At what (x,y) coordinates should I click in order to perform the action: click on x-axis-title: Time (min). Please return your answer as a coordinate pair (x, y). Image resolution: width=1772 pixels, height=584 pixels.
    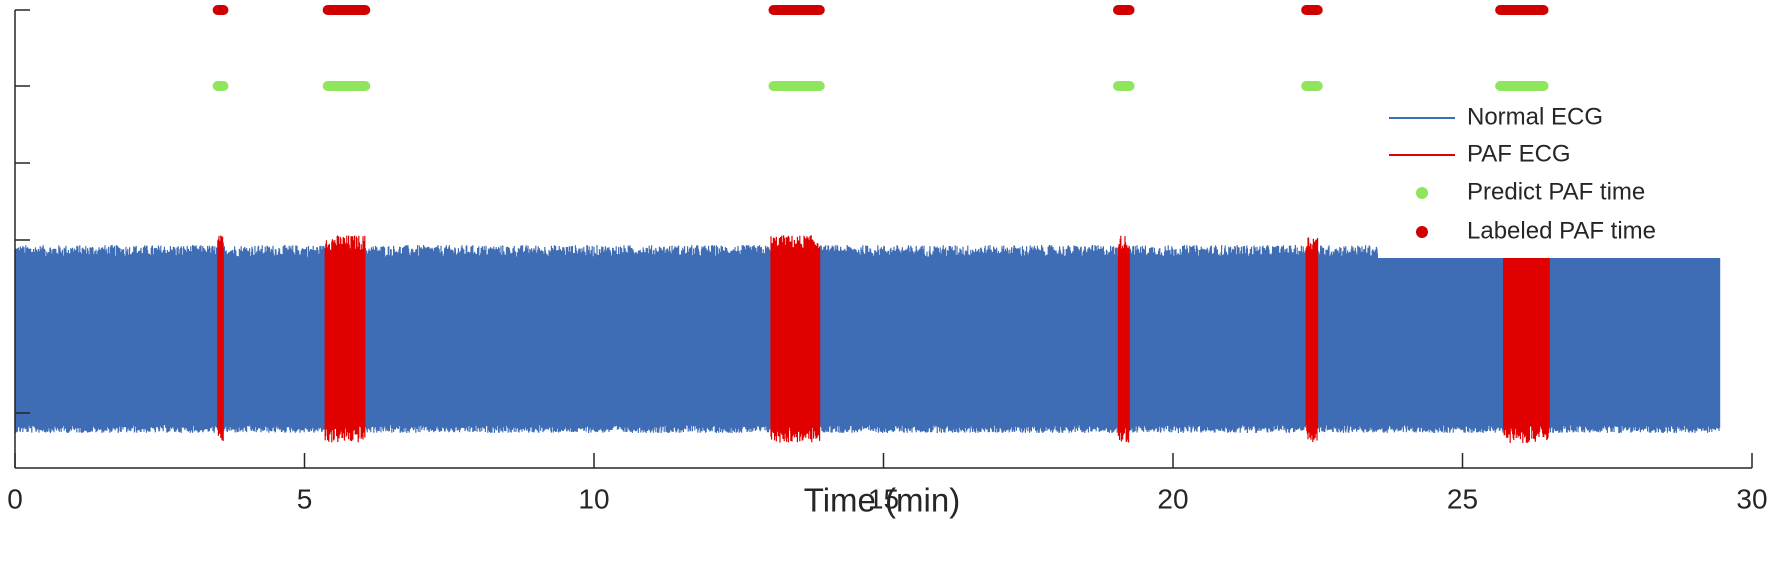
    Looking at the image, I should click on (882, 500).